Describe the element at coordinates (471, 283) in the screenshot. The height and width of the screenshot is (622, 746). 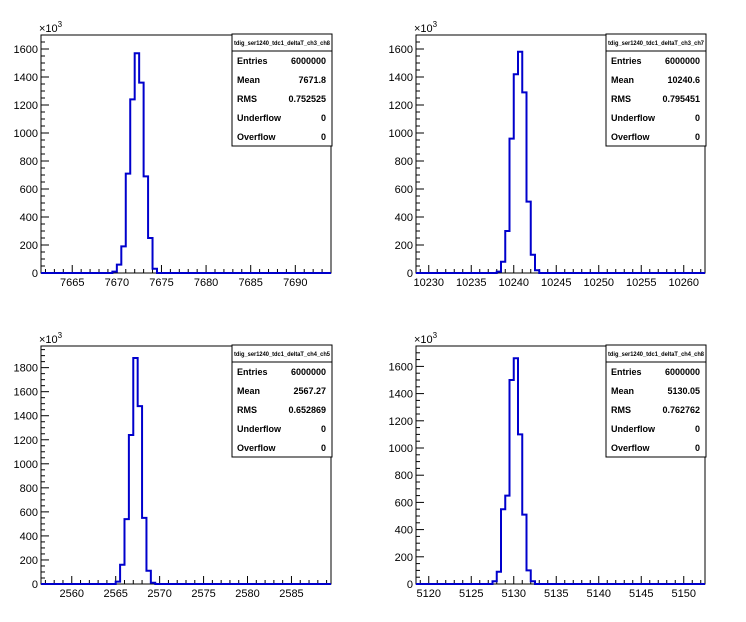
I see `x-tick-label: 10235` at that location.